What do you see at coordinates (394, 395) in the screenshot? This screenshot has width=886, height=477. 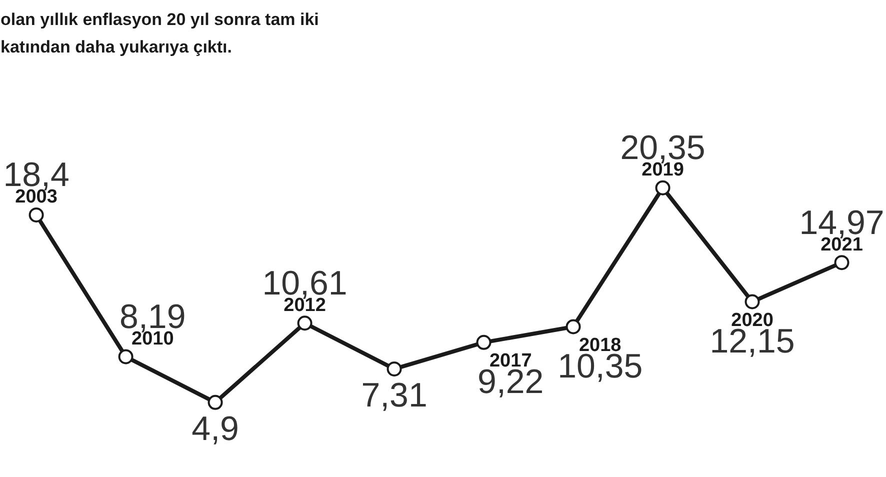 I see `data-label: 7,31` at bounding box center [394, 395].